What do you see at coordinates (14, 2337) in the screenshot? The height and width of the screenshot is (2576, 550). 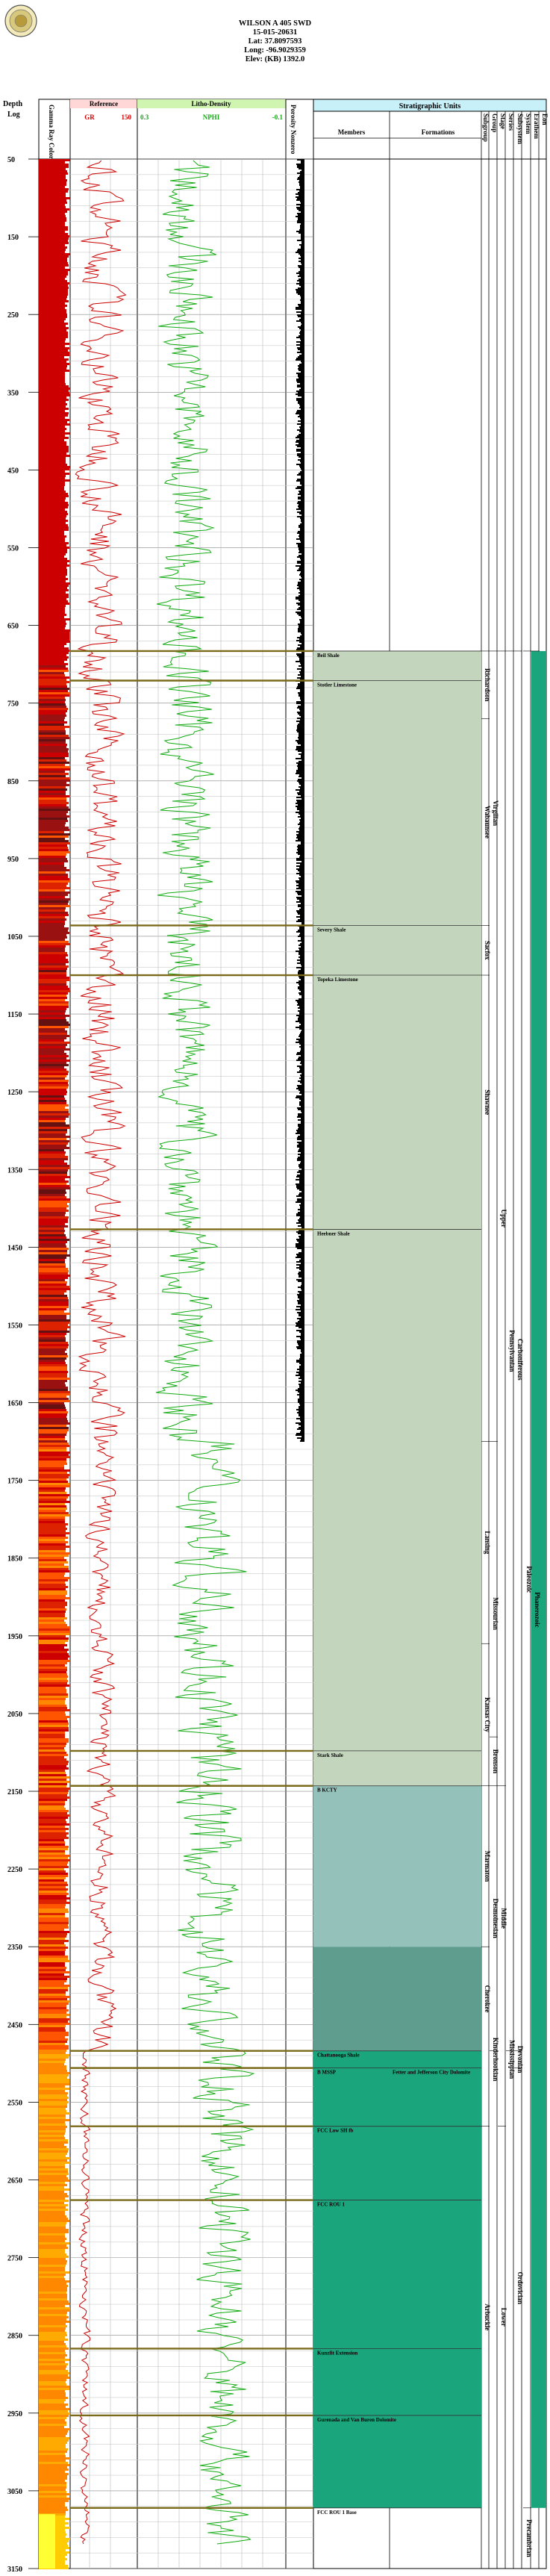 I see `depth-tick-label: 2850` at bounding box center [14, 2337].